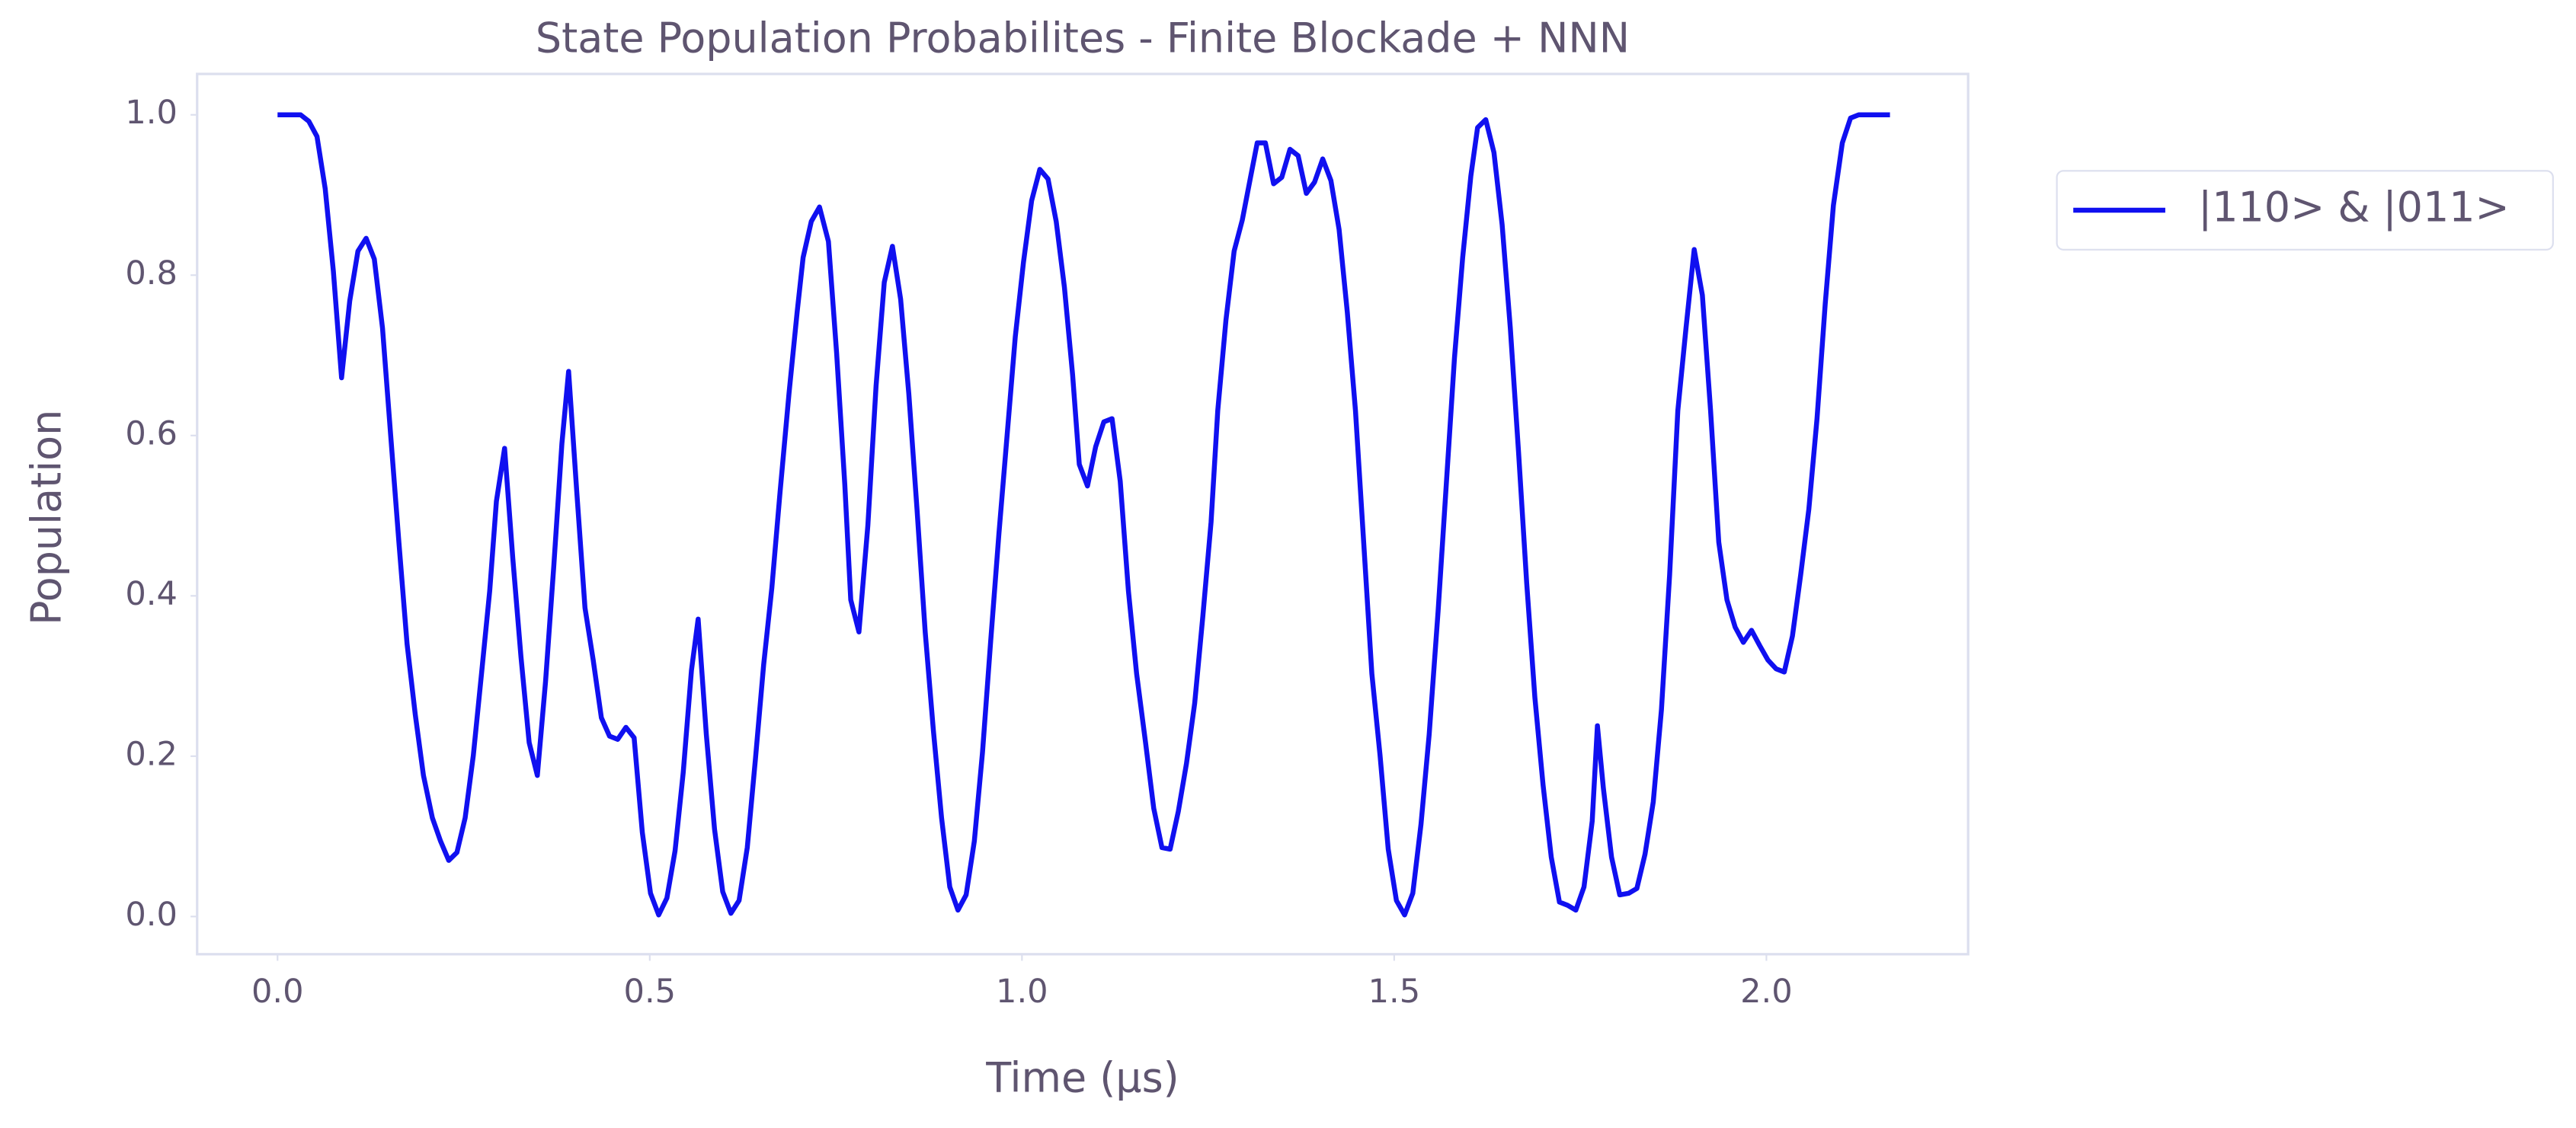  Describe the element at coordinates (151, 915) in the screenshot. I see `y-tick-label: 0.0` at that location.